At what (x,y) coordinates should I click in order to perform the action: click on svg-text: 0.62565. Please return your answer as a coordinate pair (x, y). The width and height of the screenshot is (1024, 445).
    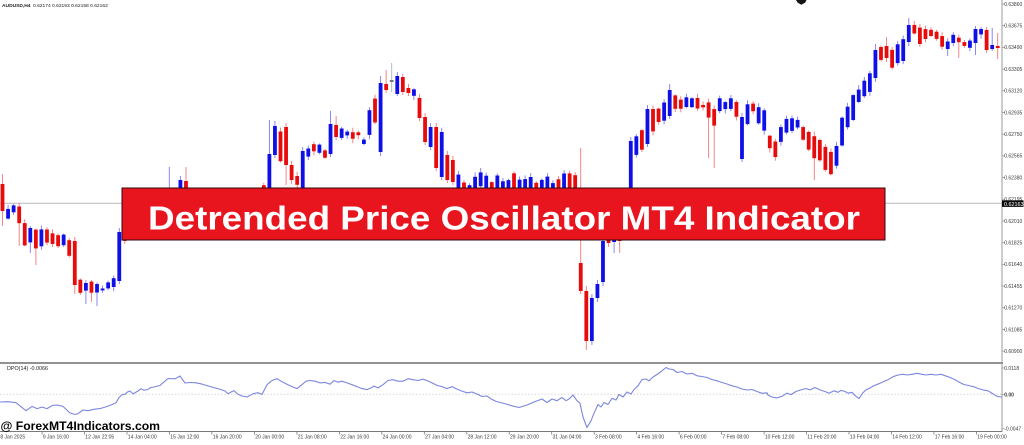
    Looking at the image, I should click on (1013, 157).